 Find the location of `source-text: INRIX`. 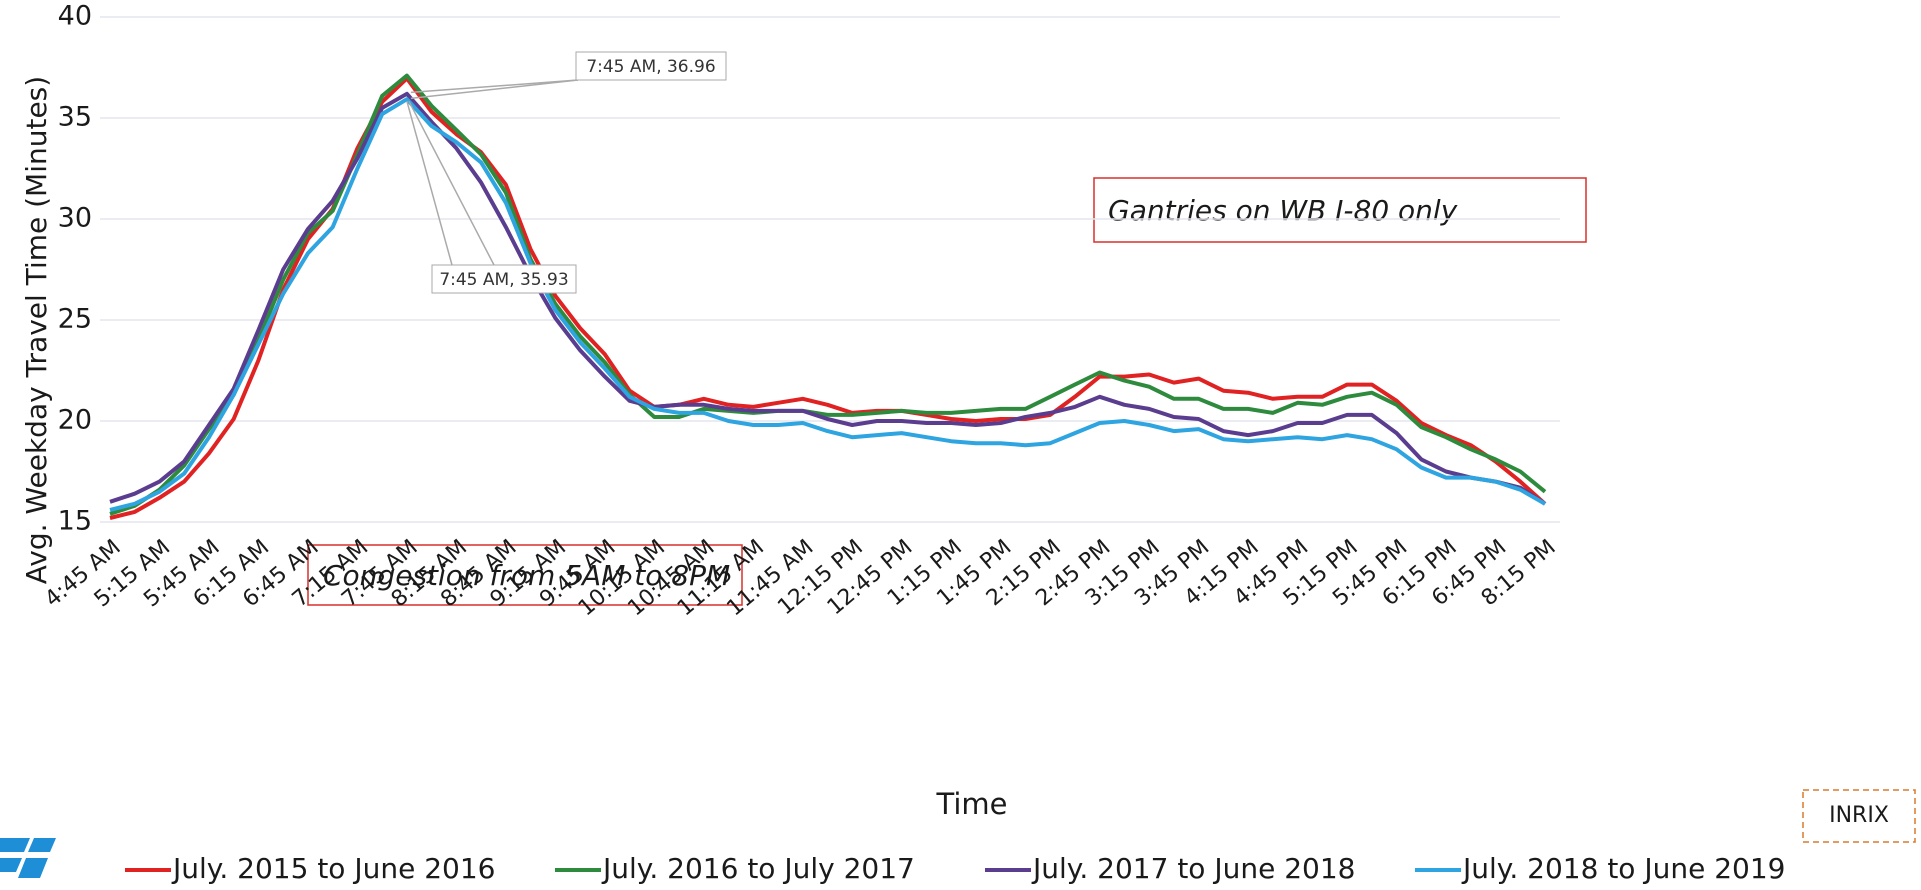

source-text: INRIX is located at coordinates (1859, 815).